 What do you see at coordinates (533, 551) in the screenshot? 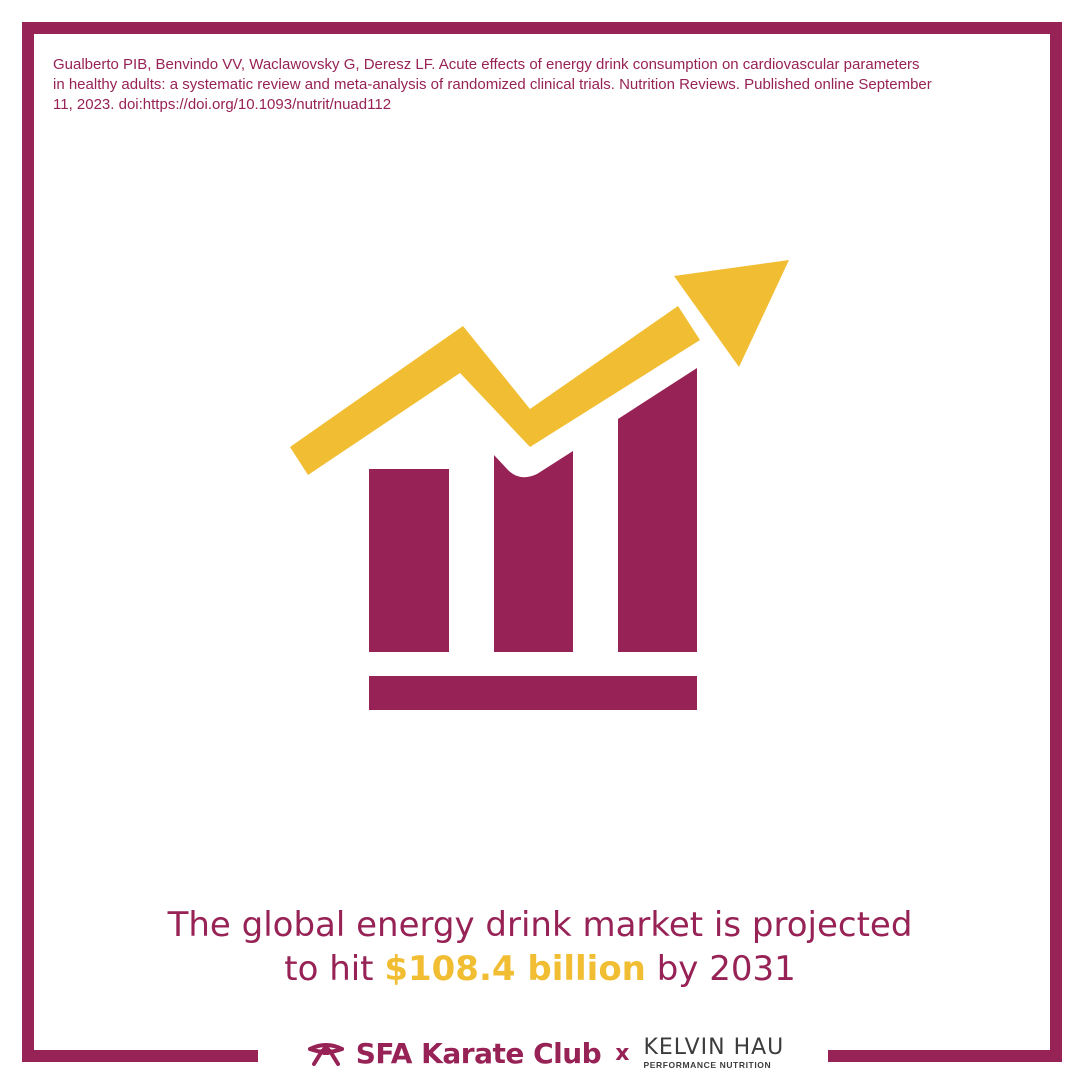
I see `bar-middle` at bounding box center [533, 551].